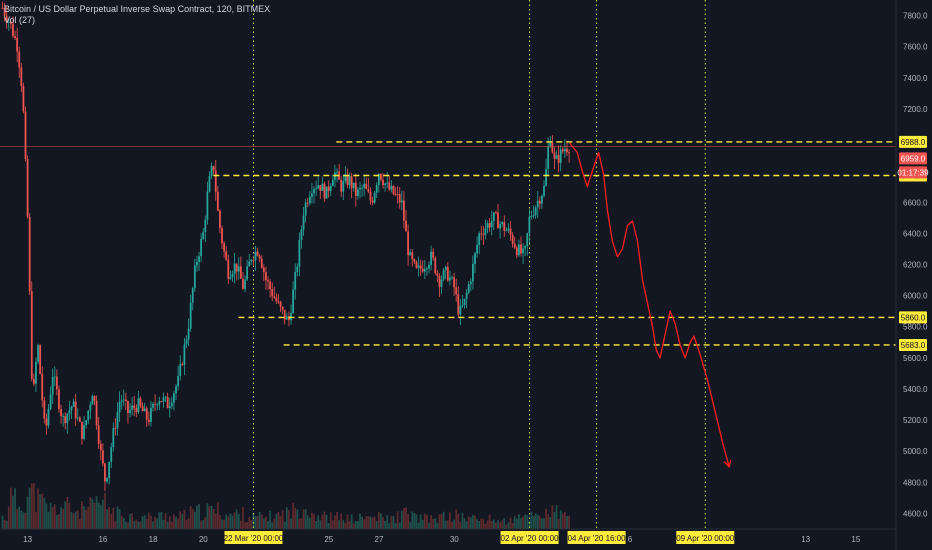  I want to click on projection-line, so click(649, 304).